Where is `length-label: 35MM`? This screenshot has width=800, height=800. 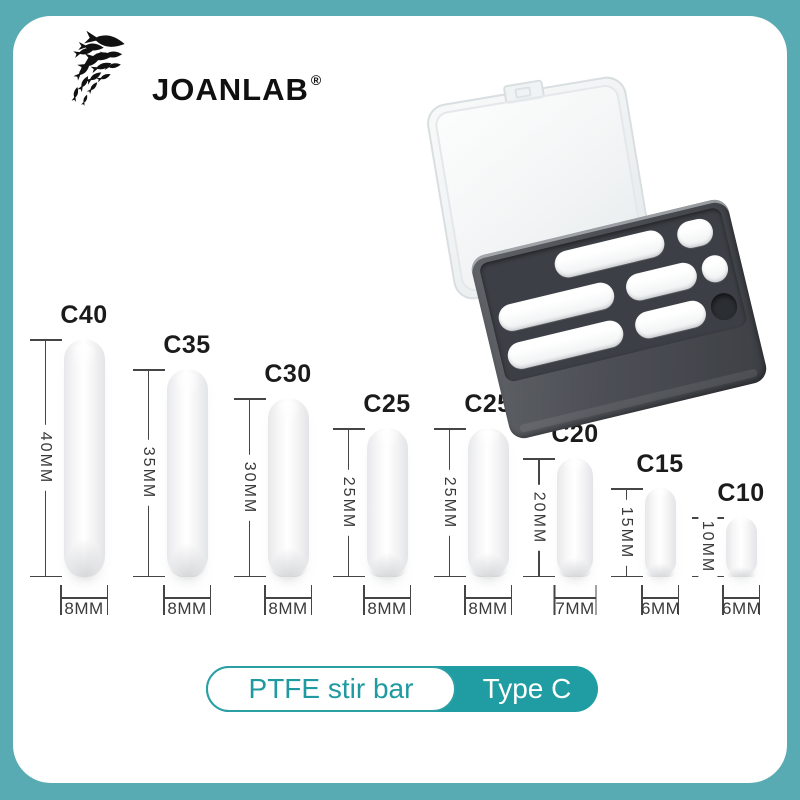 length-label: 35MM is located at coordinates (148, 473).